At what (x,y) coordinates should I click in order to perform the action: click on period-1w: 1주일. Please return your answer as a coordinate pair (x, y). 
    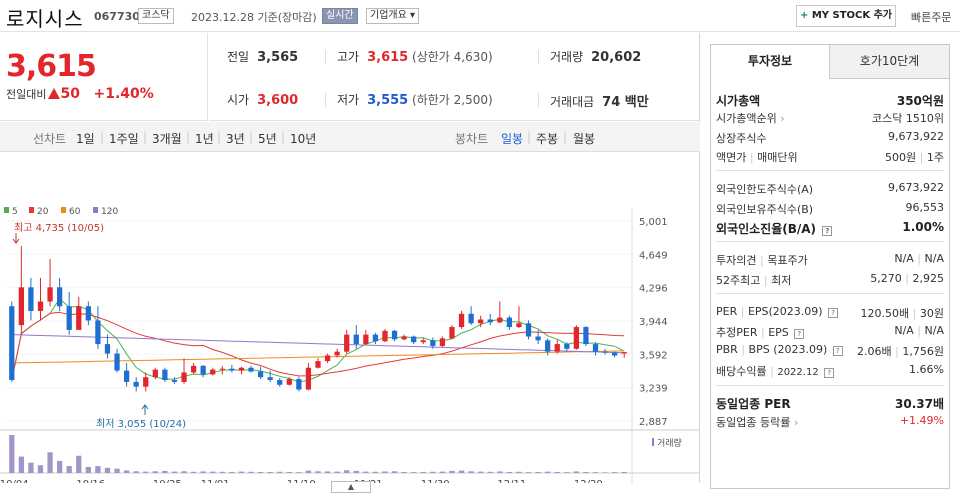
    Looking at the image, I should click on (124, 139).